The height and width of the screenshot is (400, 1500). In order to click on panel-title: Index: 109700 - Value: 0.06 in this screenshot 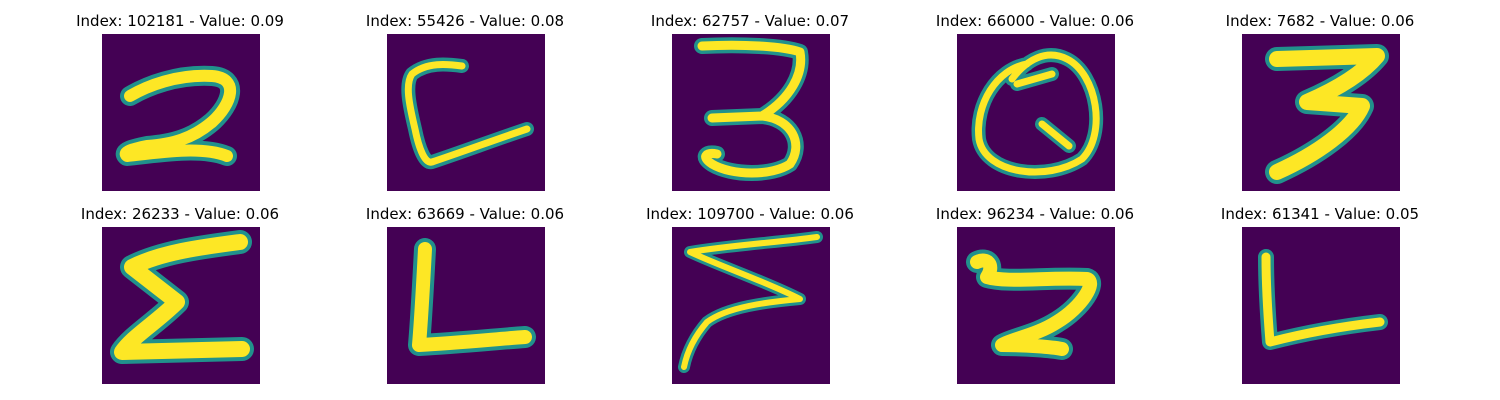, I will do `click(750, 214)`.